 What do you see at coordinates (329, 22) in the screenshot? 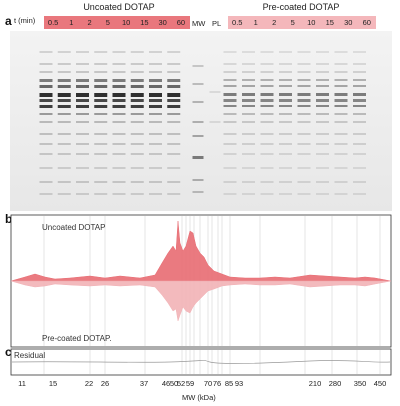
I see `precoated-time-5: 15` at bounding box center [329, 22].